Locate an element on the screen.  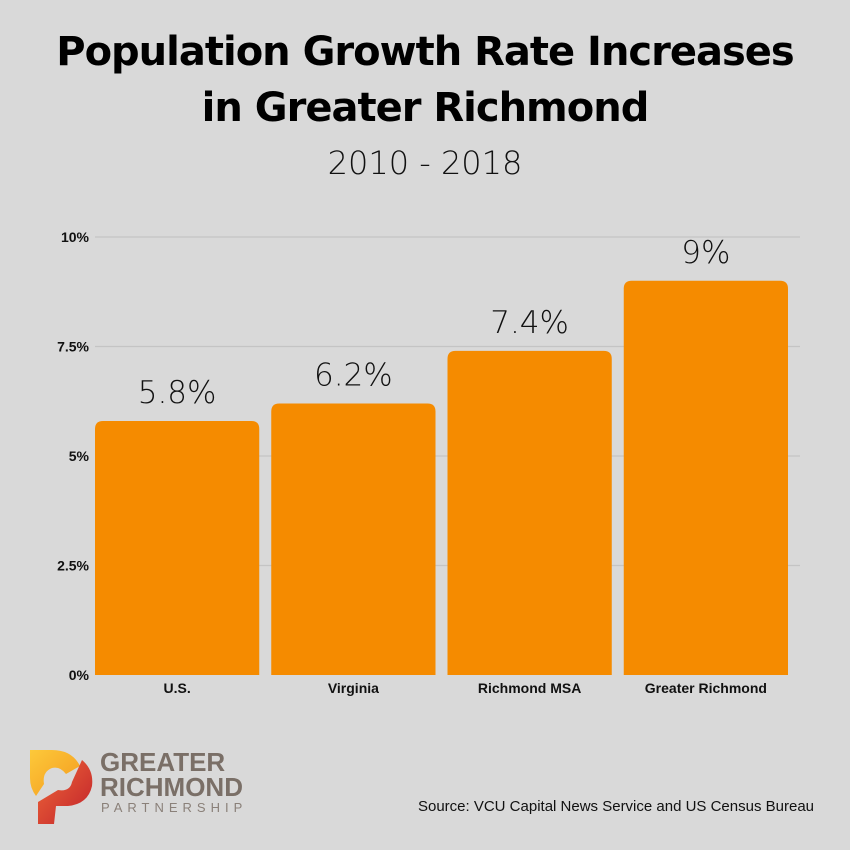
bar-richmond-msa is located at coordinates (529, 512).